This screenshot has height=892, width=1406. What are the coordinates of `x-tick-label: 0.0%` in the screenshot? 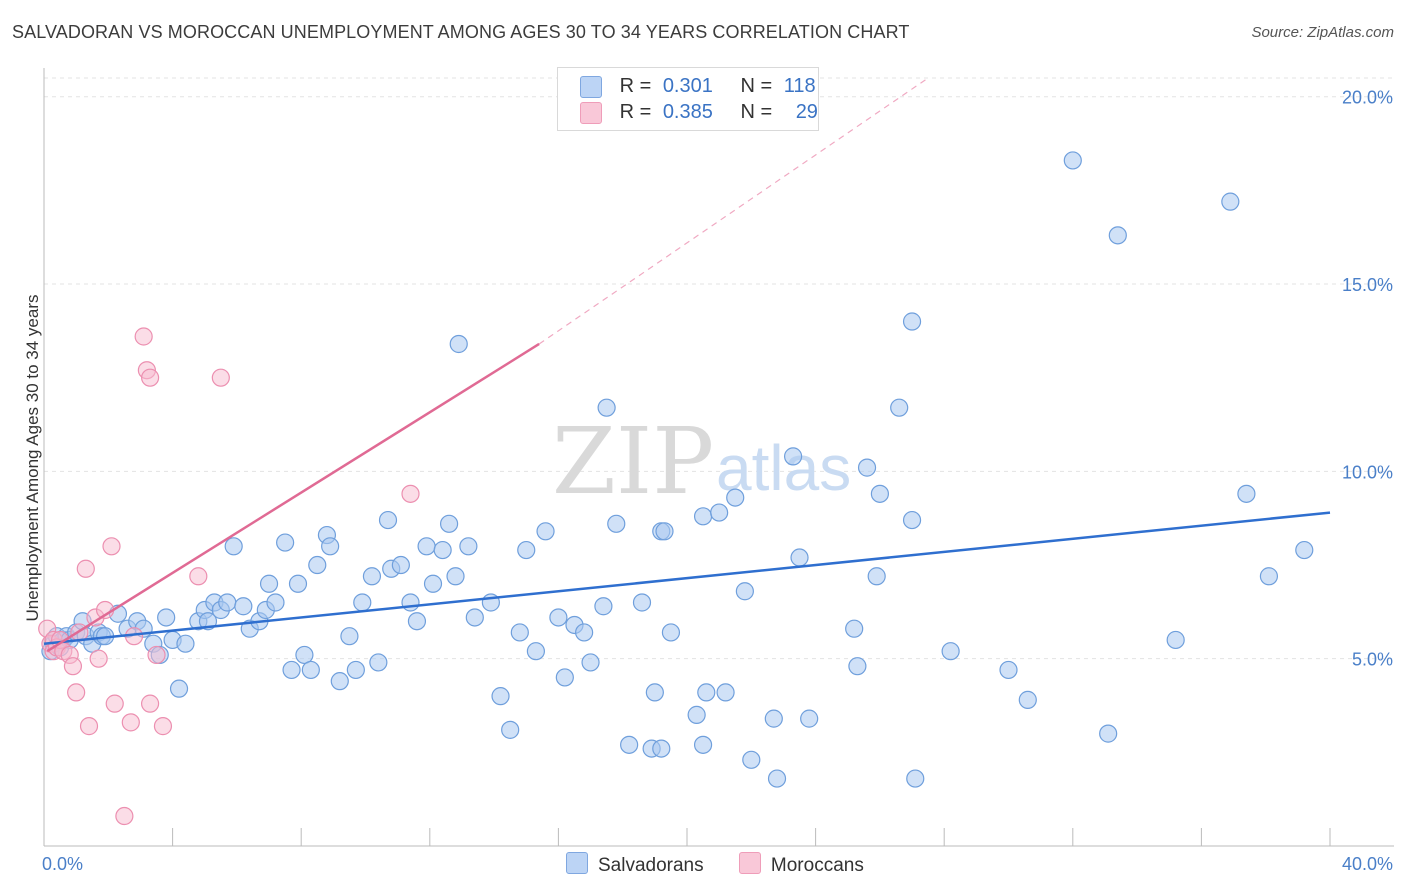 It's located at (62, 864).